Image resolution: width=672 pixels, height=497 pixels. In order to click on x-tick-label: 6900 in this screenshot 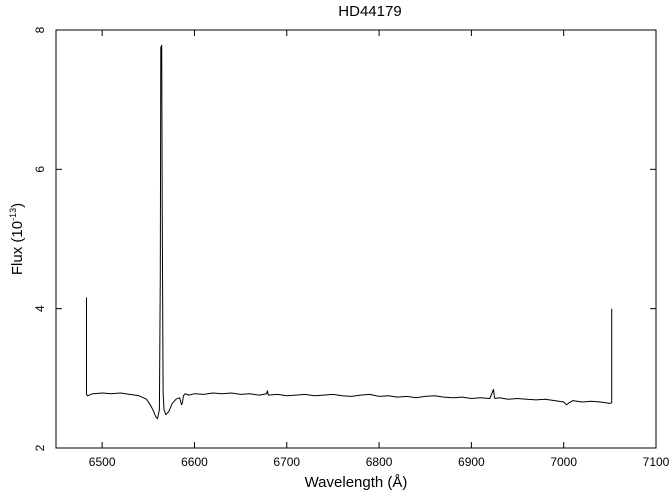, I will do `click(471, 462)`.